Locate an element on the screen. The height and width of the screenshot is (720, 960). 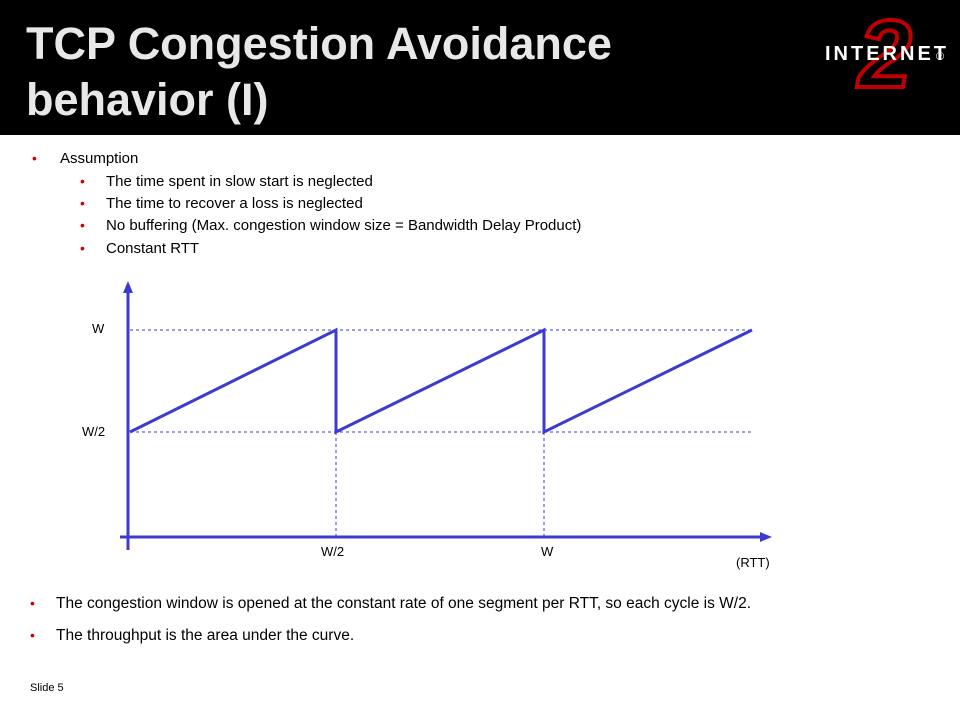
y-label: W is located at coordinates (98, 328).